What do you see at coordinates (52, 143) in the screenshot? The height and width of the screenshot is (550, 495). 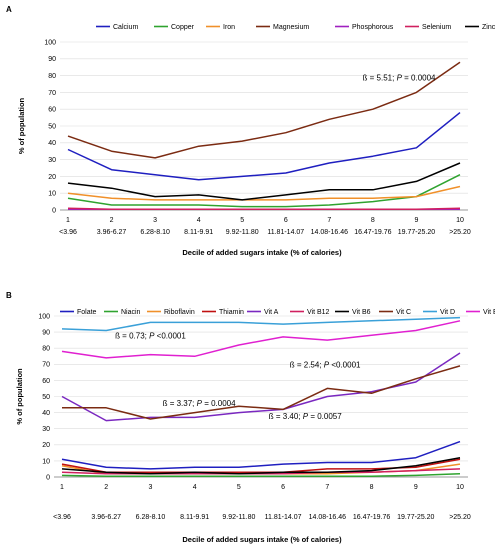 I see `panel-a-y-tick-label: 40` at bounding box center [52, 143].